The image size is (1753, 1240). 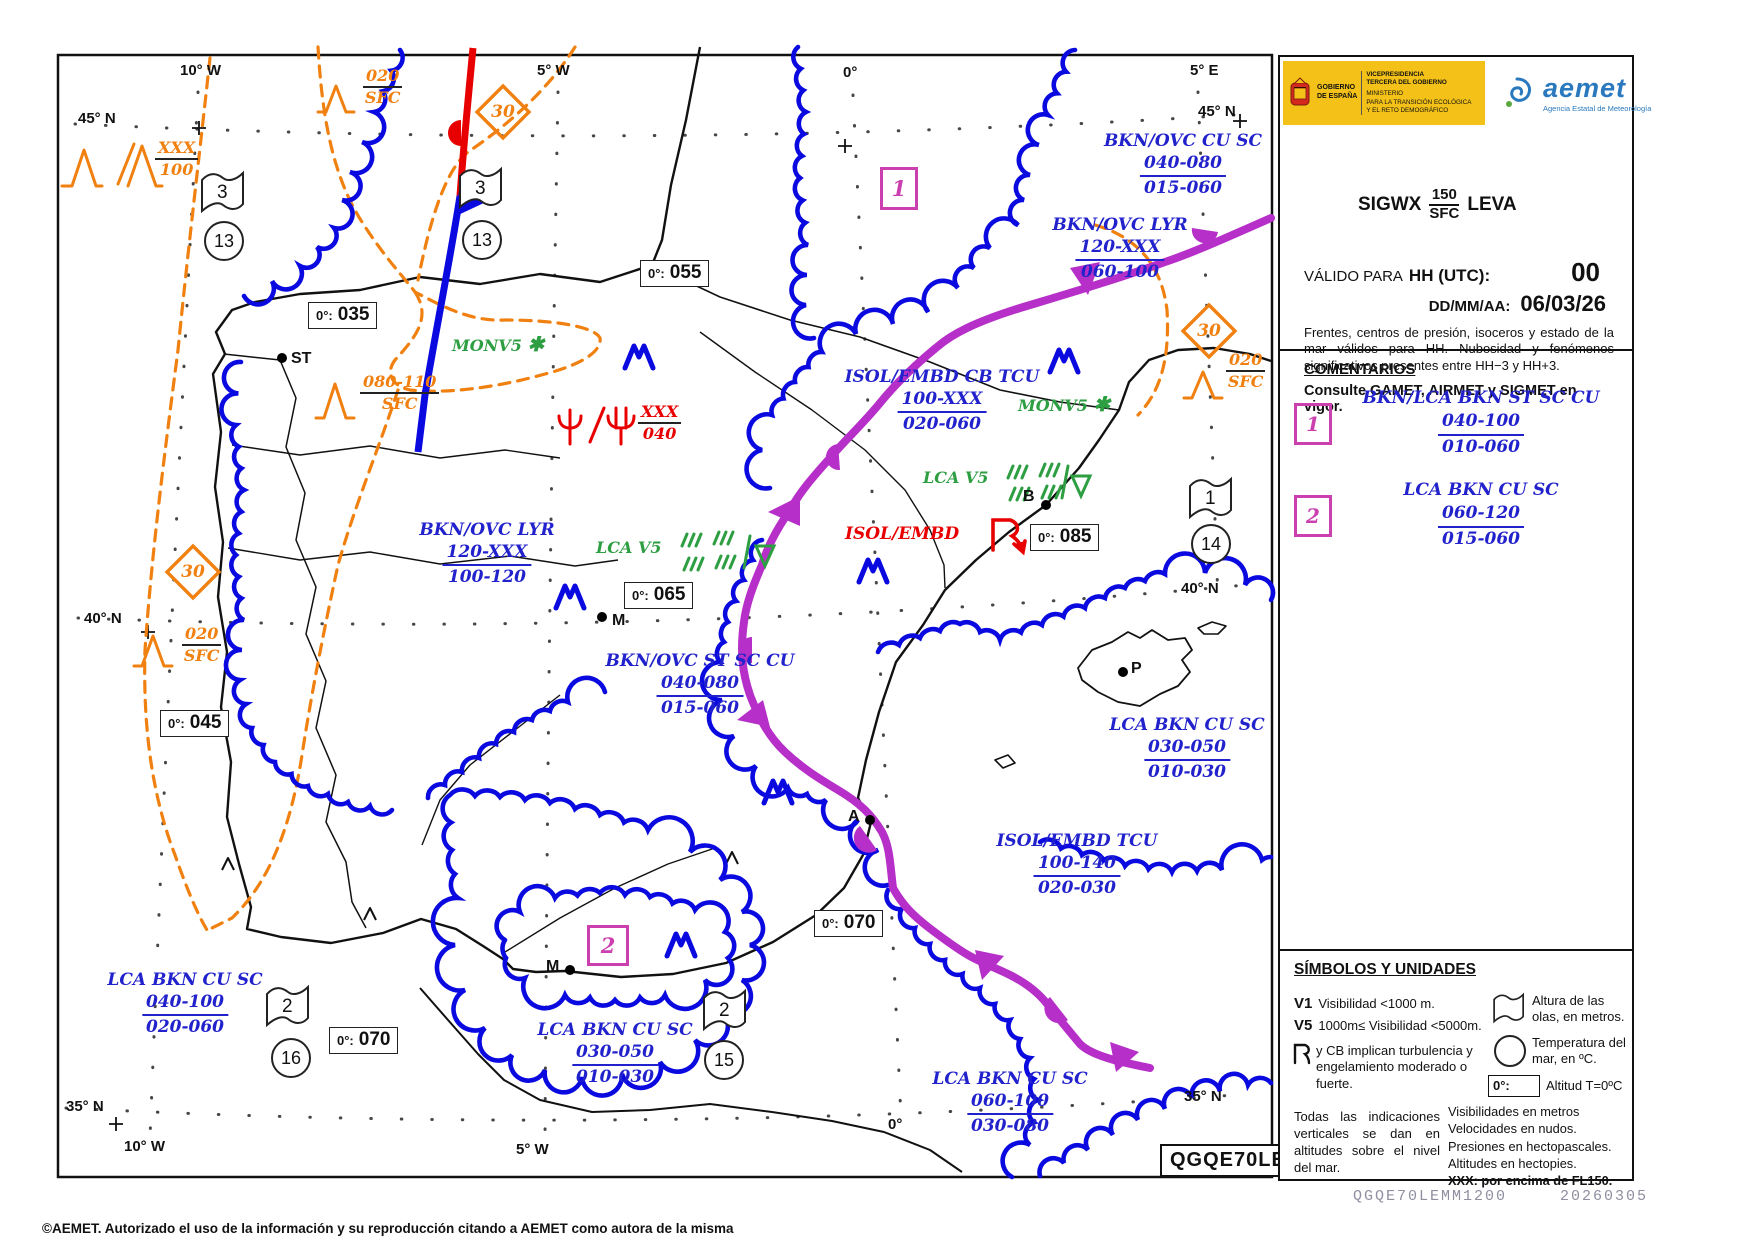 What do you see at coordinates (1135, 668) in the screenshot?
I see `island-mallorca` at bounding box center [1135, 668].